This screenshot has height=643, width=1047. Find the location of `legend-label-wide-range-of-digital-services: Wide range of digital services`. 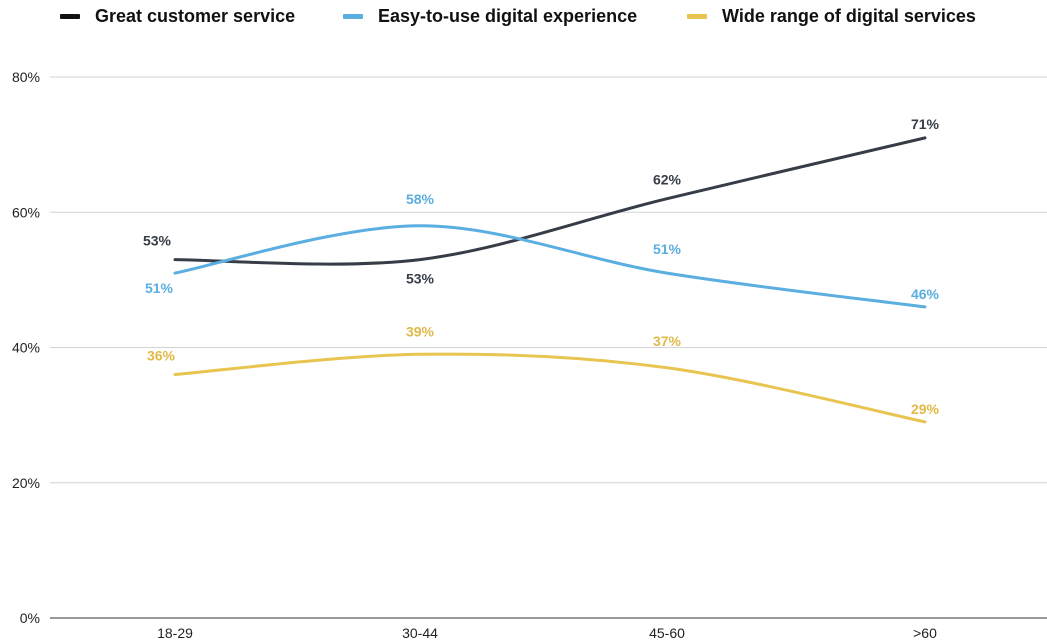

legend-label-wide-range-of-digital-services: Wide range of digital services is located at coordinates (849, 15).